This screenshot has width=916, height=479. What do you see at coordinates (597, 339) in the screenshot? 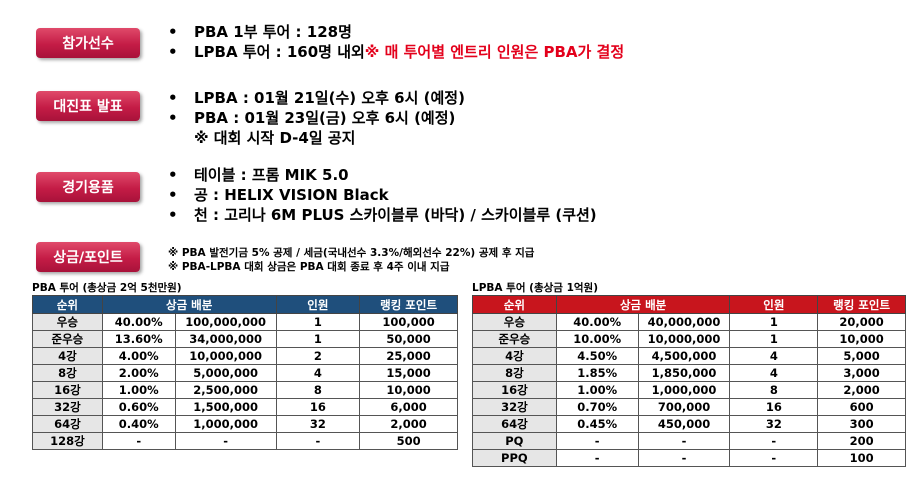
I see `lpba-cell: 10.00%` at bounding box center [597, 339].